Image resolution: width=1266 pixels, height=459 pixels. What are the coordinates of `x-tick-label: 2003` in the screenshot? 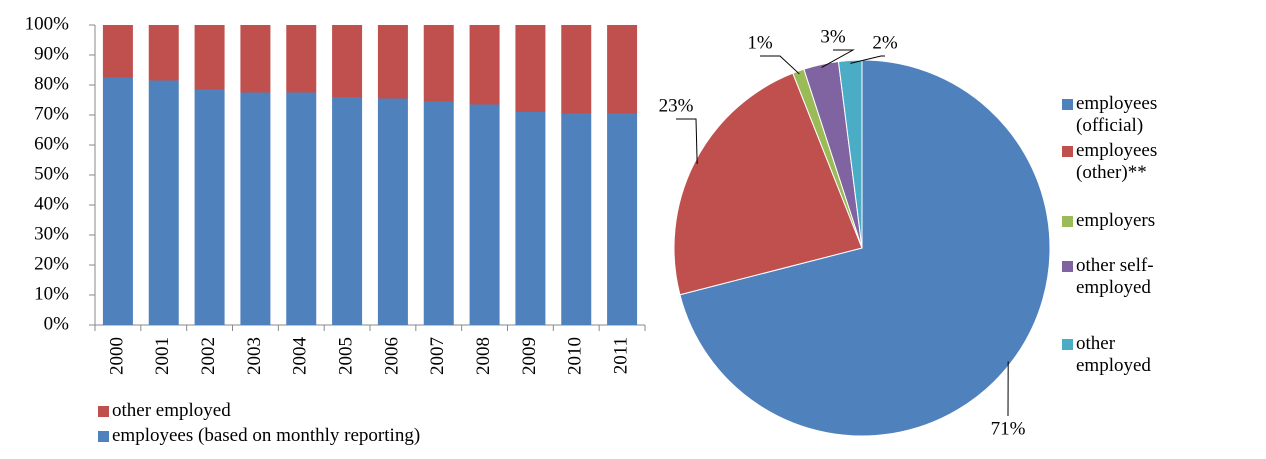 It's located at (254, 356).